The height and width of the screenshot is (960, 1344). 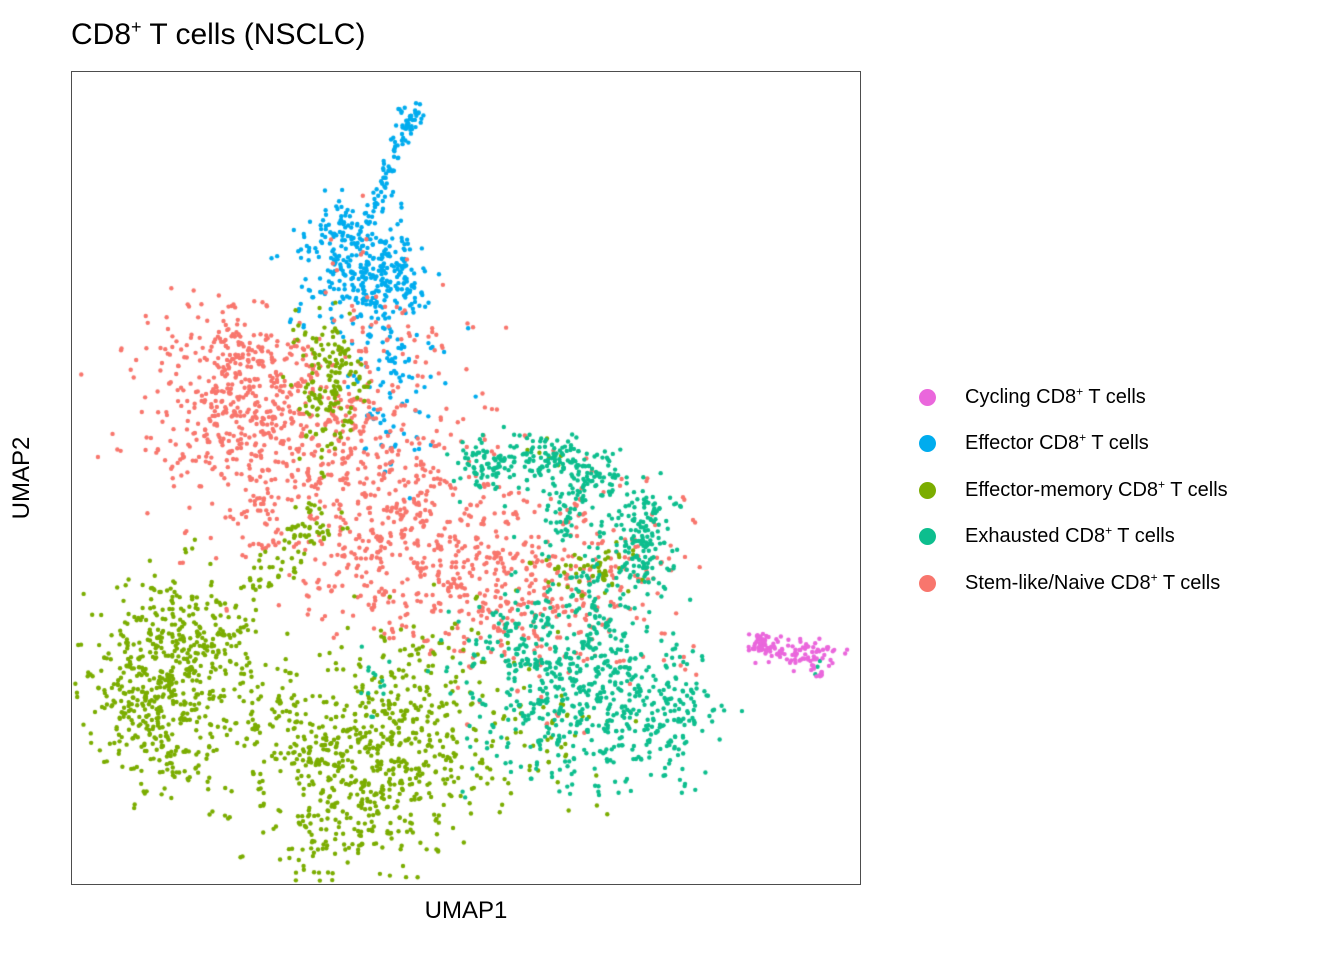 I want to click on legend-label: Effector CD8+ T cells, so click(x=1057, y=442).